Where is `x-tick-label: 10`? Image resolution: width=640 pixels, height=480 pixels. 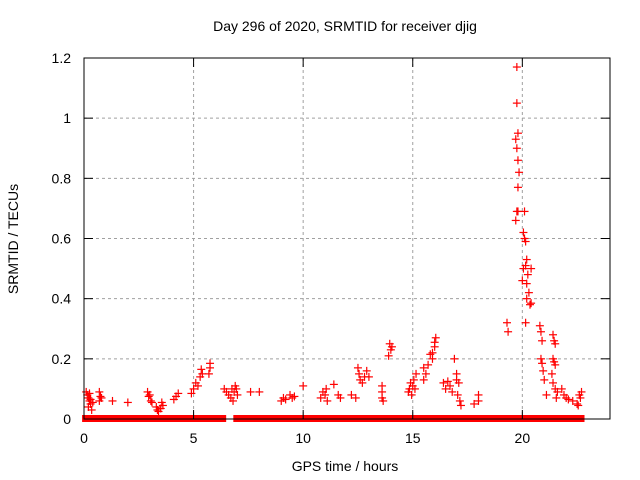
x-tick-label: 10 is located at coordinates (303, 438).